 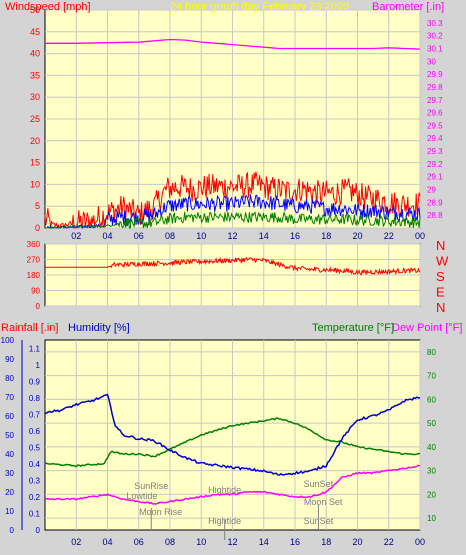 I want to click on humidity-y-tick-label: 30, so click(x=9, y=473).